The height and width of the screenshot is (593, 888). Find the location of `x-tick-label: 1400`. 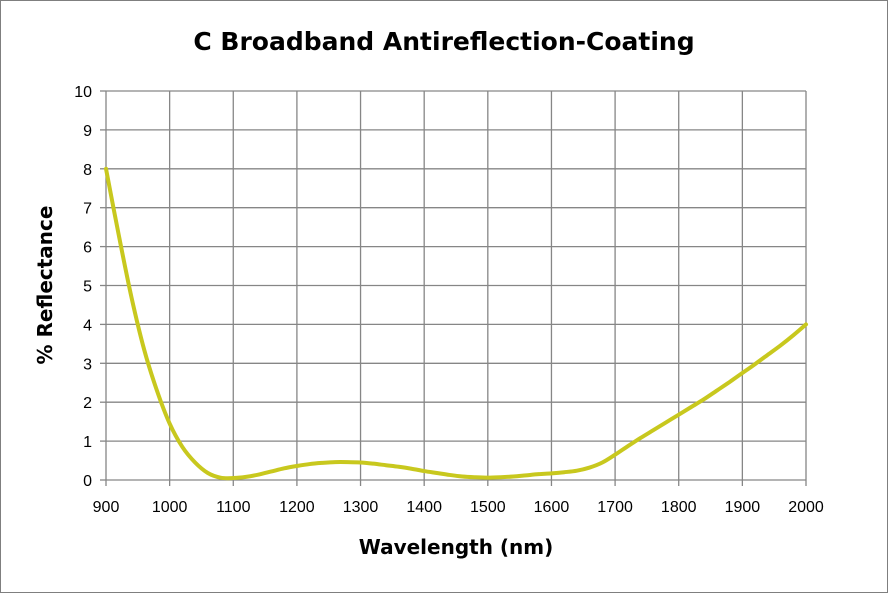

x-tick-label: 1400 is located at coordinates (424, 507).